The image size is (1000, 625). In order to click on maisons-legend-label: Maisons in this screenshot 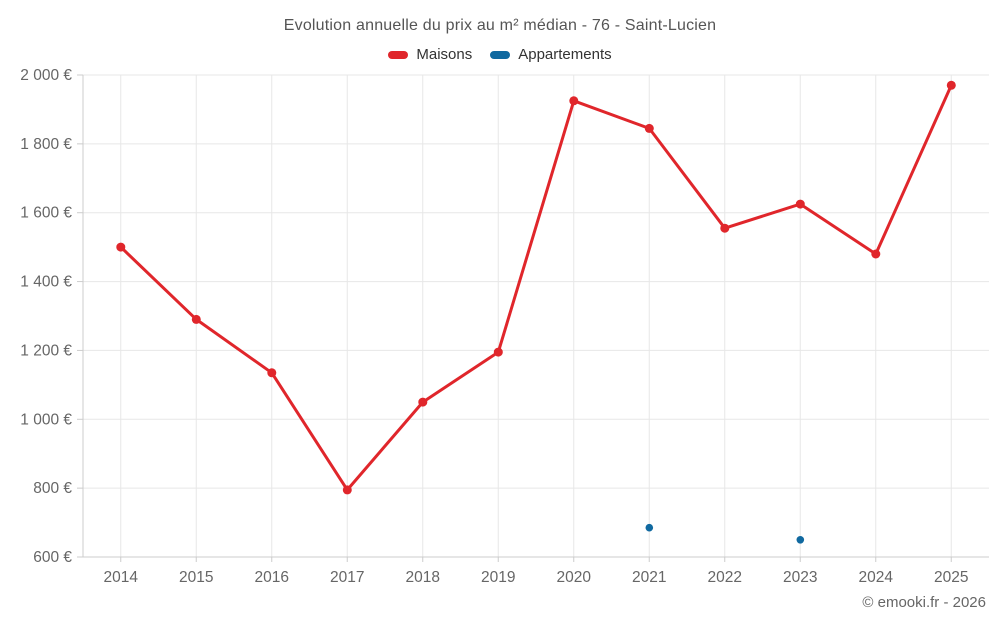, I will do `click(444, 54)`.